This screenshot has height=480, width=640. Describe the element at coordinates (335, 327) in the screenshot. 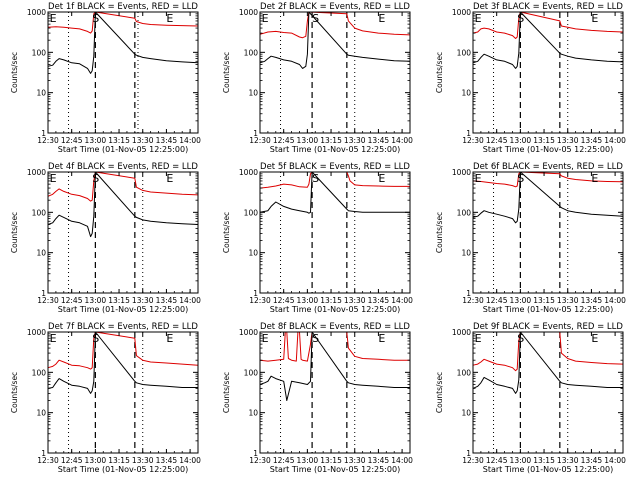

I see `chart-title: Det 8f BLACK = Events, RED = LLD` at that location.